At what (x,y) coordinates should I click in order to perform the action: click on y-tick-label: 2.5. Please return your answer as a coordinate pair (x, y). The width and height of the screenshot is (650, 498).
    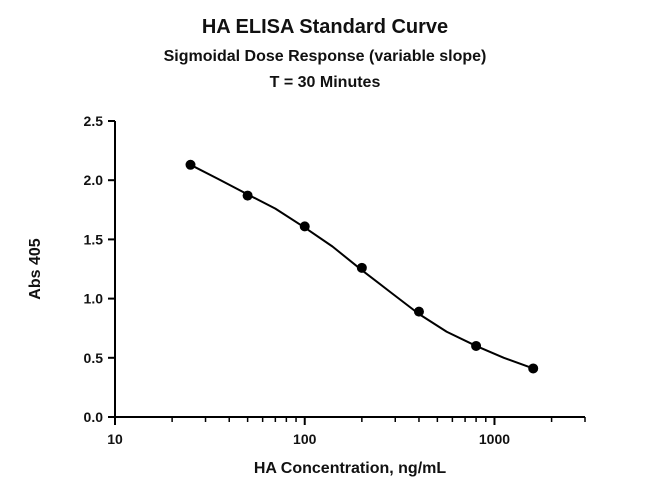
    Looking at the image, I should click on (94, 121).